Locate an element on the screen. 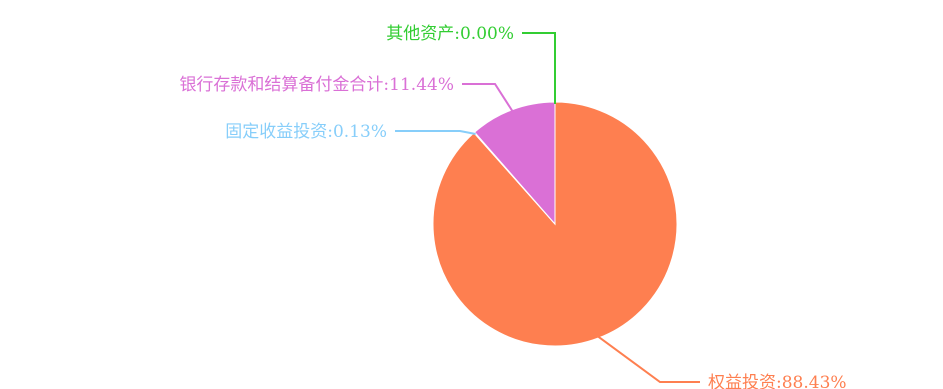 Image resolution: width=943 pixels, height=389 pixels. slice-label-fixed-income: 固定收益投资:0.13% is located at coordinates (306, 132).